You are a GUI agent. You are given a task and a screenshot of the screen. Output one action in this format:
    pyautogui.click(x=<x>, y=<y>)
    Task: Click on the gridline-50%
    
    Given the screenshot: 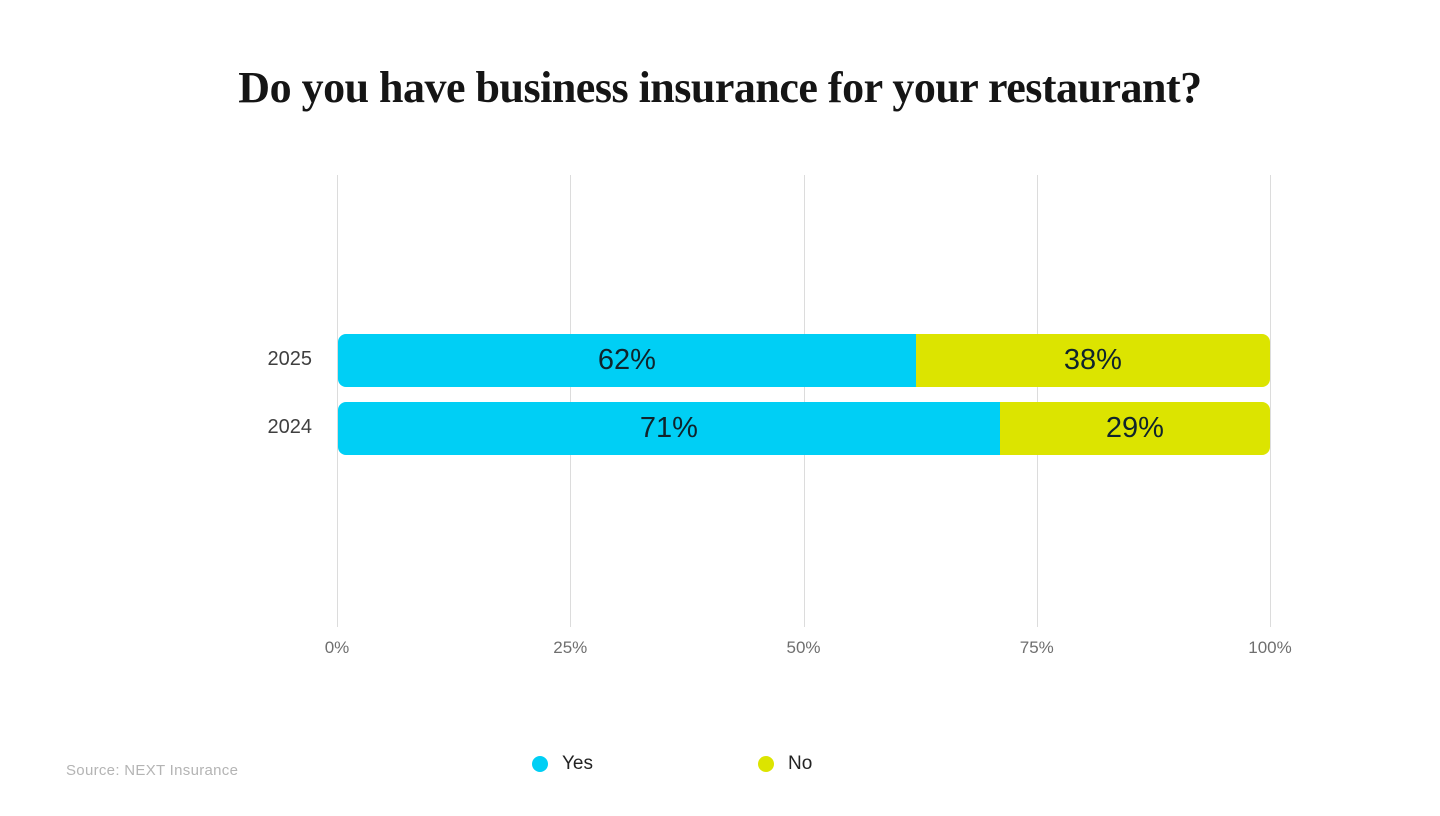 What is the action you would take?
    pyautogui.click(x=804, y=401)
    